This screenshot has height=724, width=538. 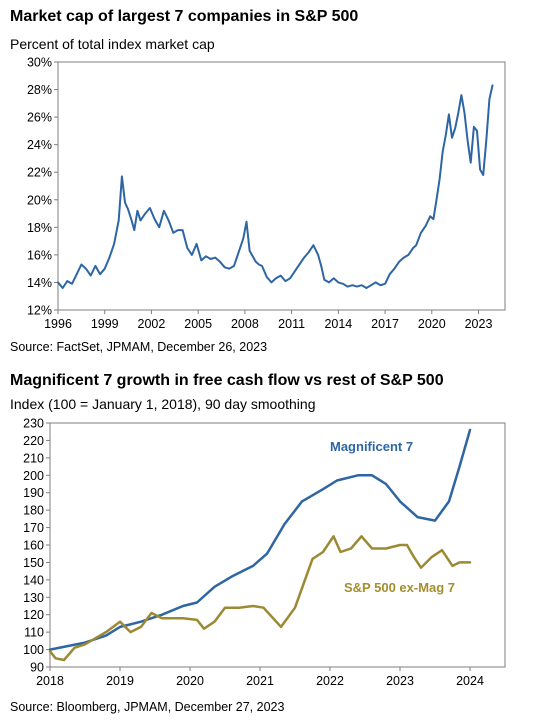 I want to click on y-tick-label: 16%, so click(x=39, y=255).